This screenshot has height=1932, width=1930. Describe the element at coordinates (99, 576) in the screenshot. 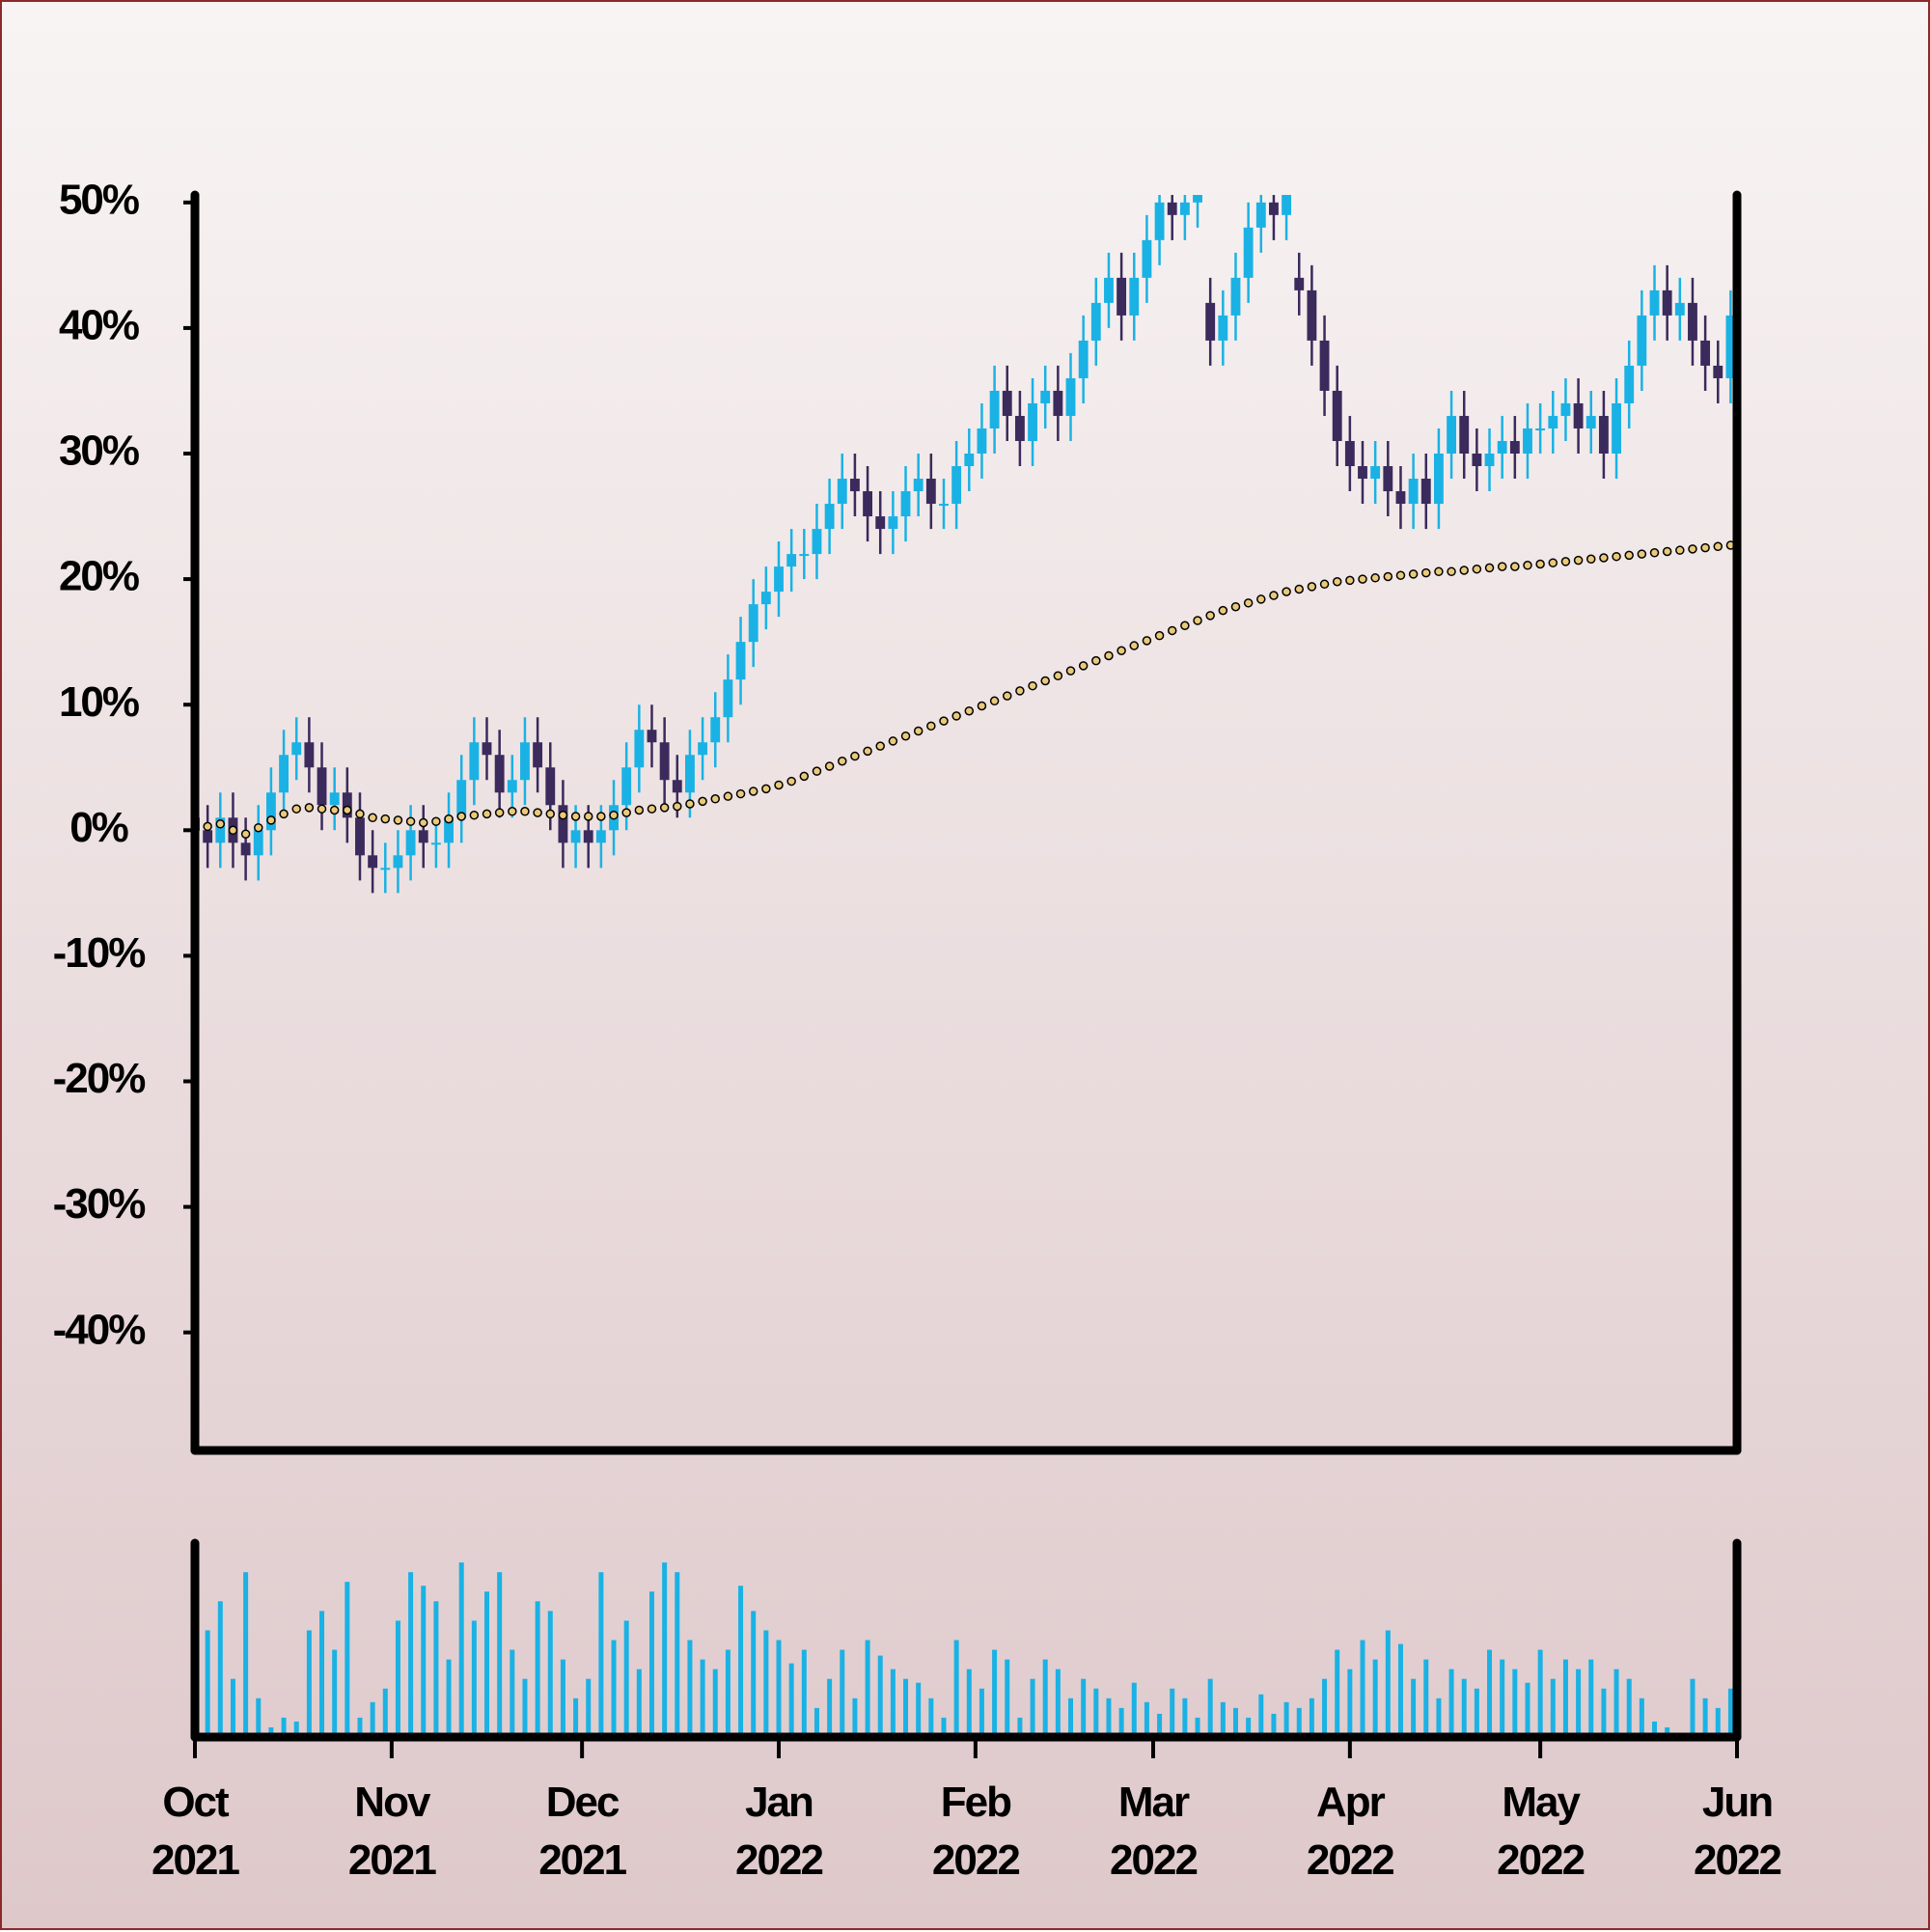

I see `y-tick-label: 20%` at that location.